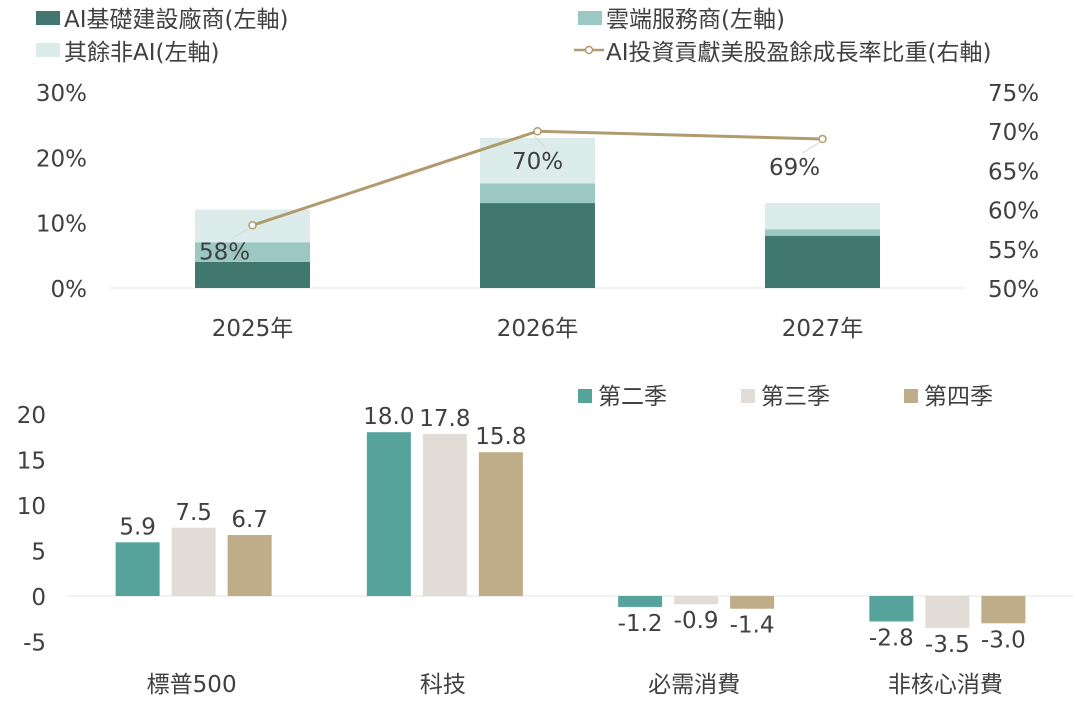  What do you see at coordinates (823, 329) in the screenshot?
I see `top-category-label: 2027年` at bounding box center [823, 329].